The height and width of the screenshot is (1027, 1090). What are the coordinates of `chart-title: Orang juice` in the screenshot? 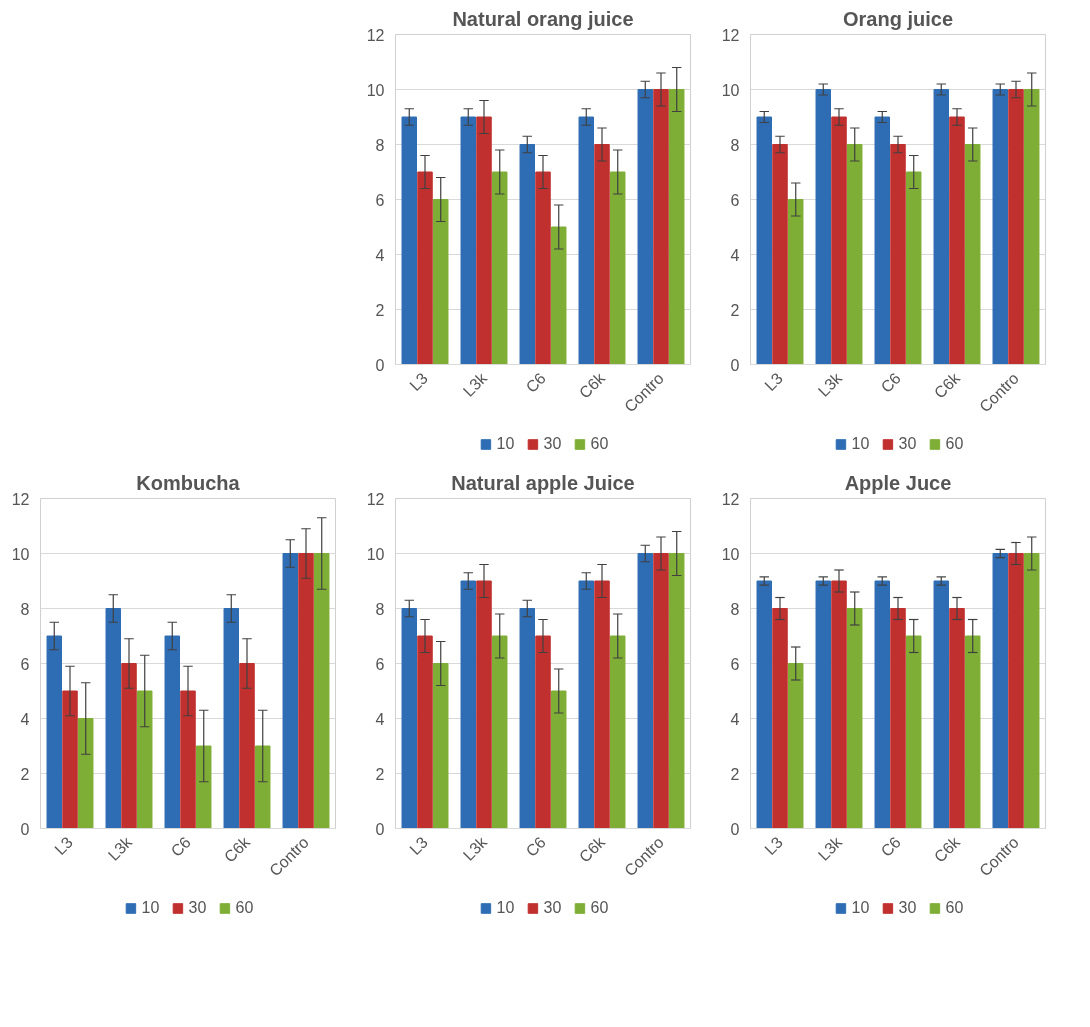 It's located at (898, 18).